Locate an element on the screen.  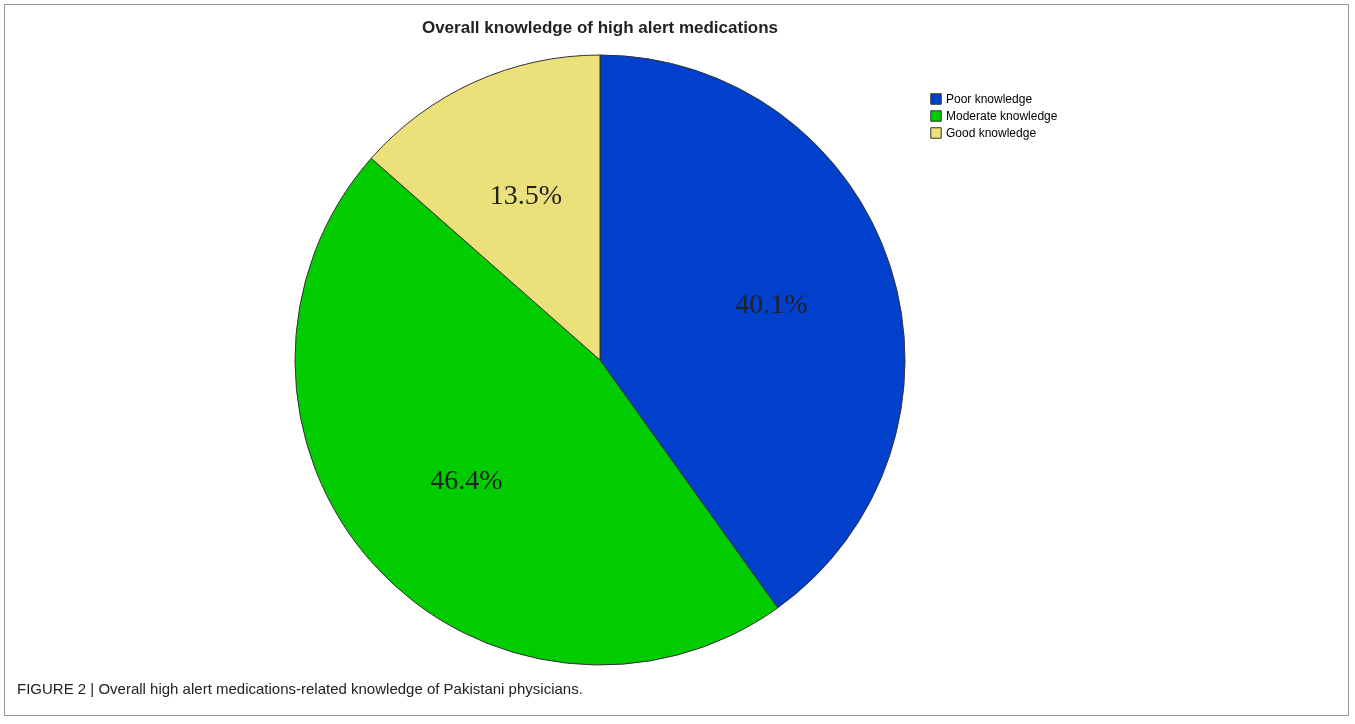
data-label: 40.1% is located at coordinates (771, 303).